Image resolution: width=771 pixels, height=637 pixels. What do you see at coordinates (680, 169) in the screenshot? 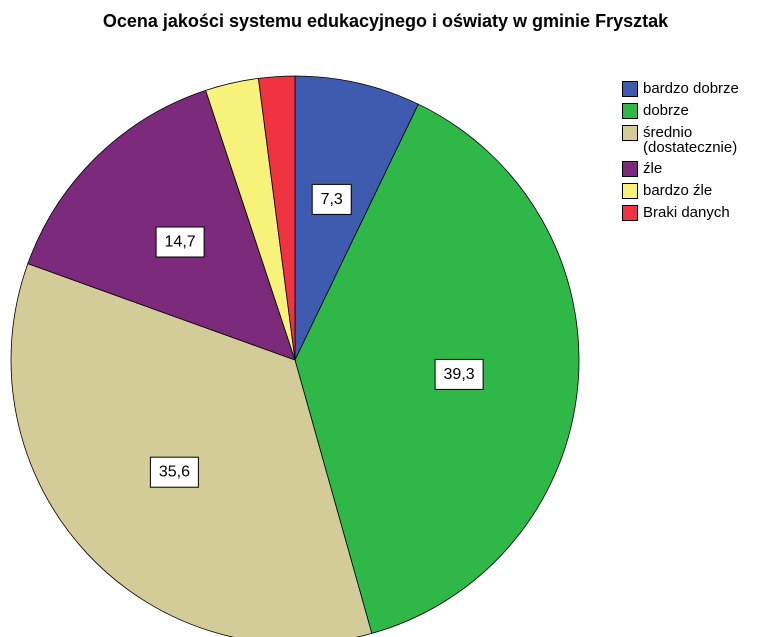
I see `legend-item-3: źle` at bounding box center [680, 169].